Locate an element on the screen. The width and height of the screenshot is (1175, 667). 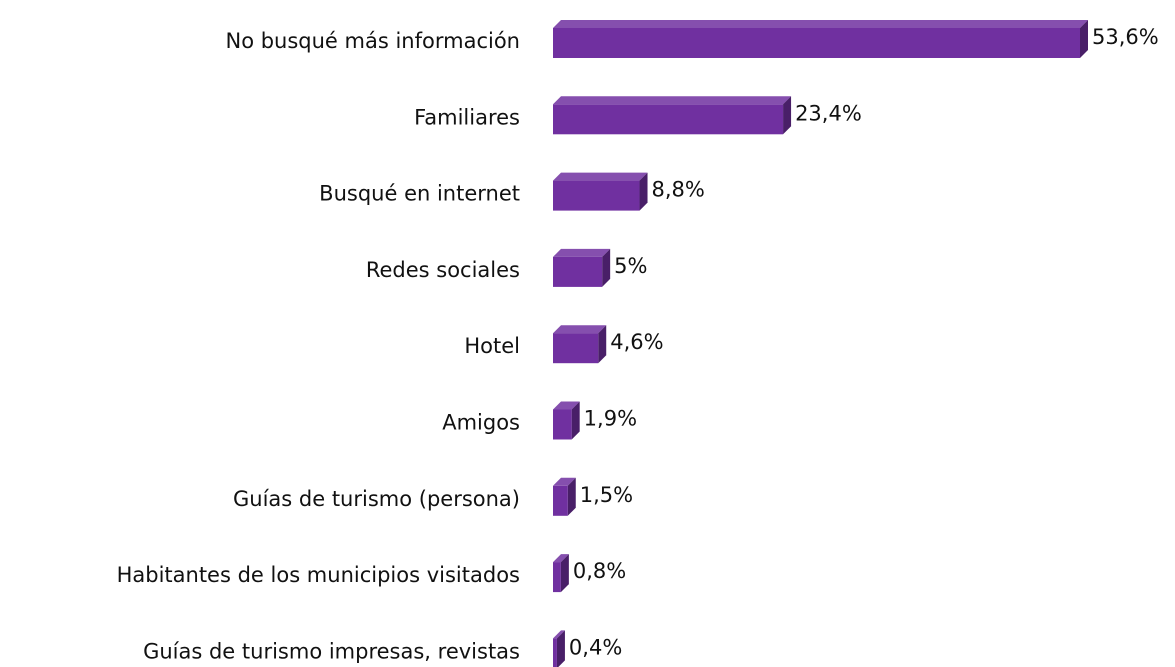
category-label: Guías de turismo (persona) is located at coordinates (376, 499).